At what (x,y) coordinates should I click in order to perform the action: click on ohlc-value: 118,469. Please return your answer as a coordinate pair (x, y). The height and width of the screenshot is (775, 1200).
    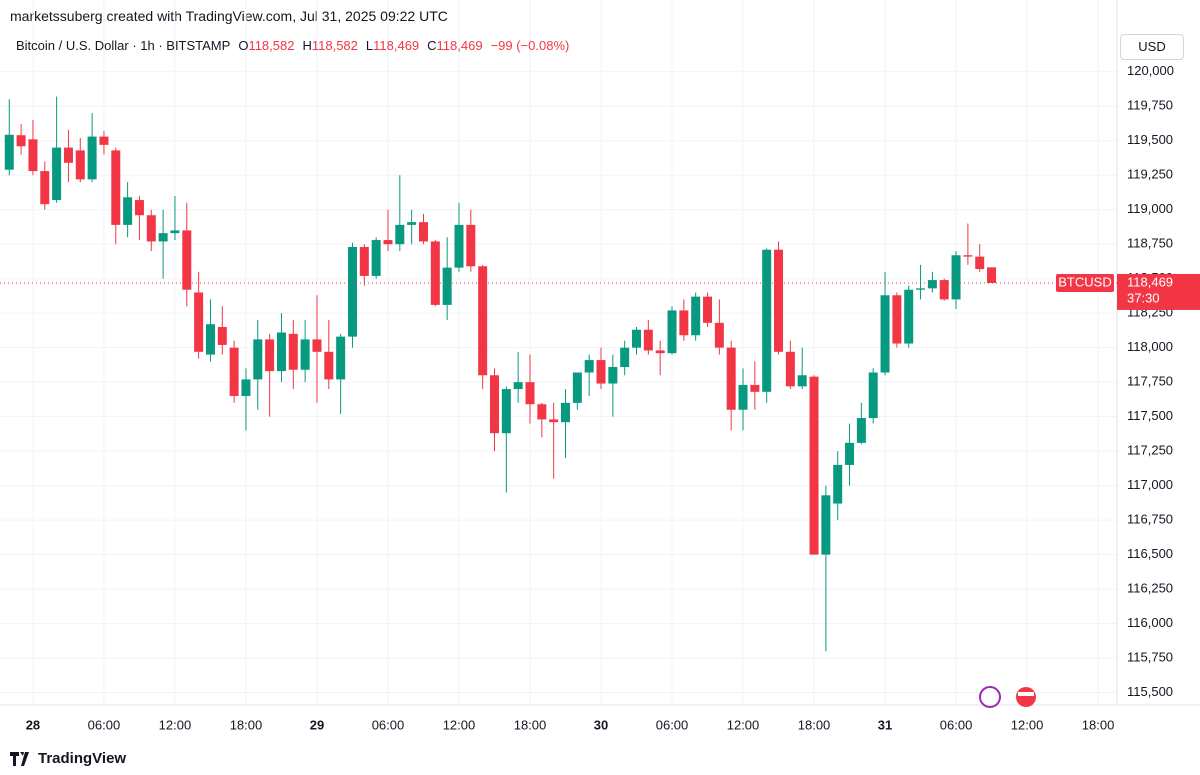
    Looking at the image, I should click on (396, 45).